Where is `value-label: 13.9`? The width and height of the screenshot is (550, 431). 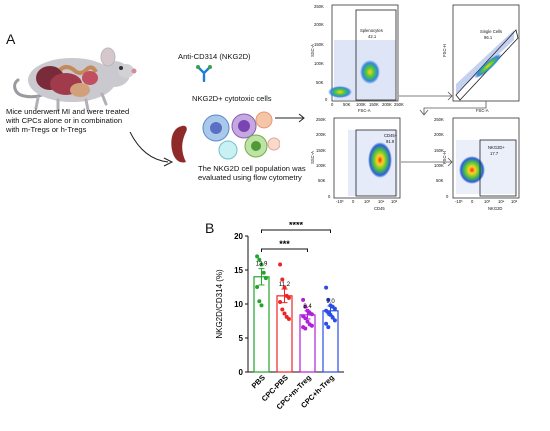
value-label: 13.9 is located at coordinates (262, 265).